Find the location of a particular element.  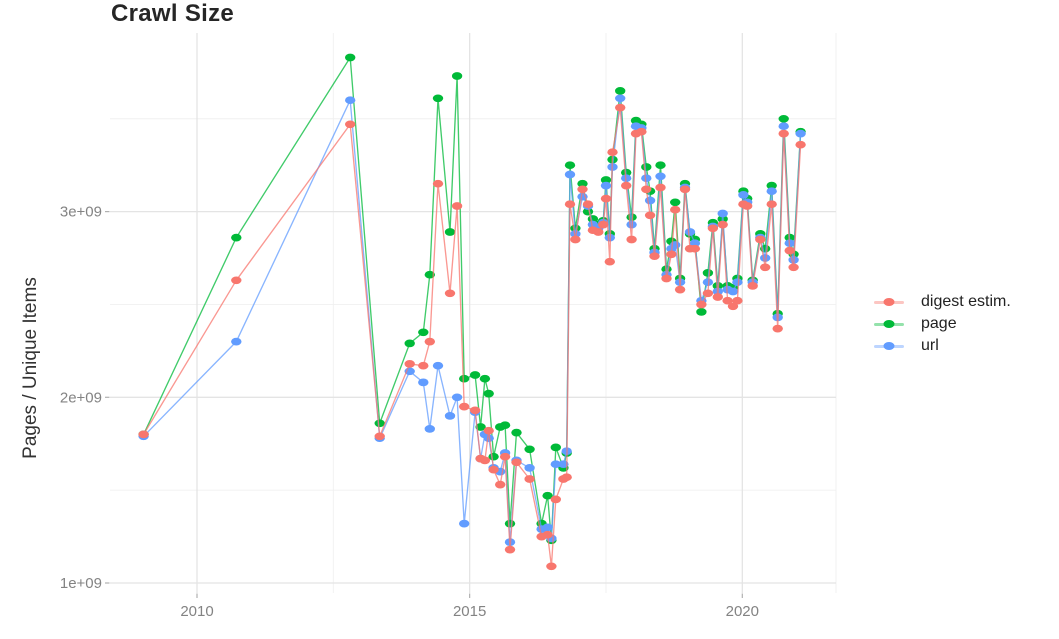

y-tick-labels: 1e+09 2e+09 3e+09 is located at coordinates (81, 398).